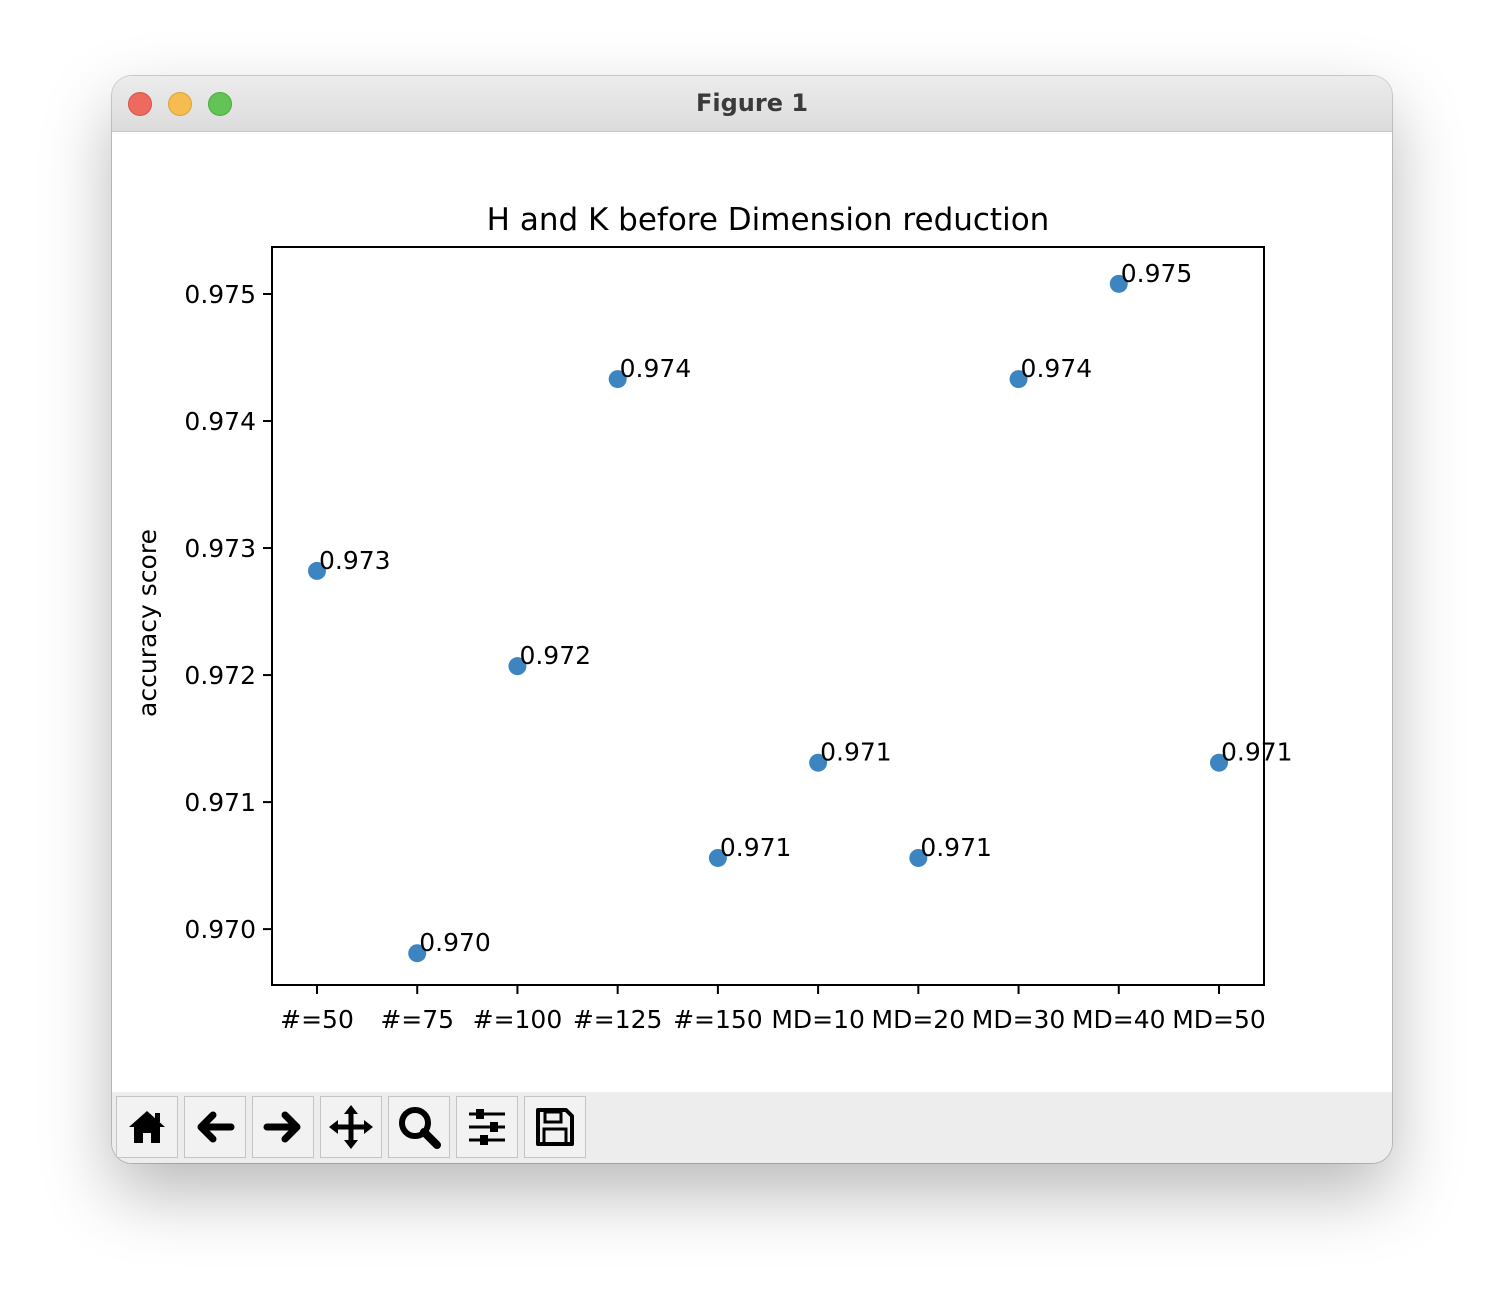 The height and width of the screenshot is (1312, 1504). Describe the element at coordinates (768, 220) in the screenshot. I see `chart-title: H and K before Dimension reduction` at that location.